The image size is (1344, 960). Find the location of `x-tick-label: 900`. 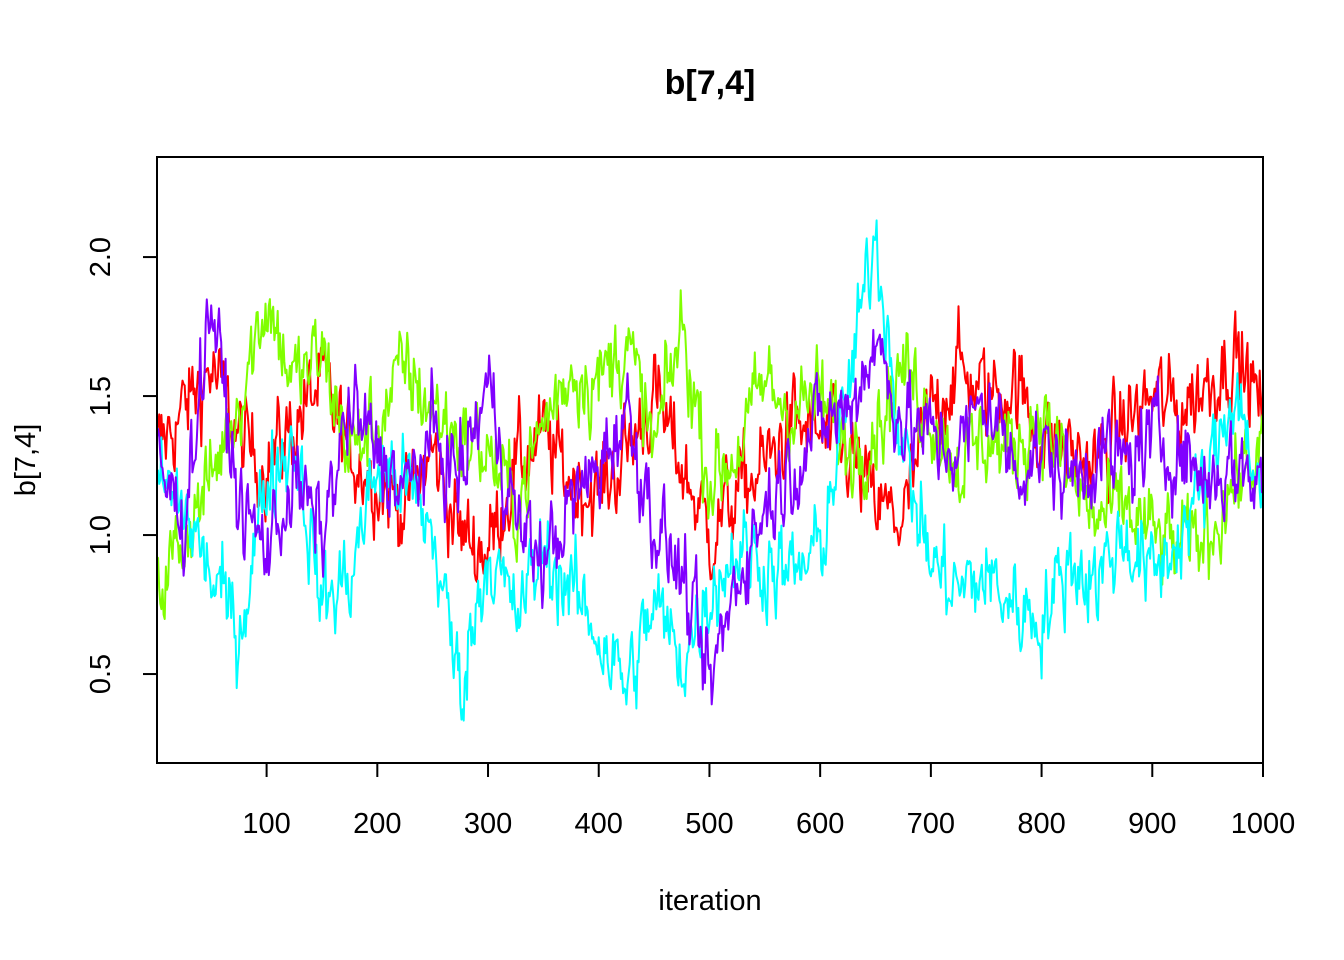

x-tick-label: 900 is located at coordinates (1152, 824).